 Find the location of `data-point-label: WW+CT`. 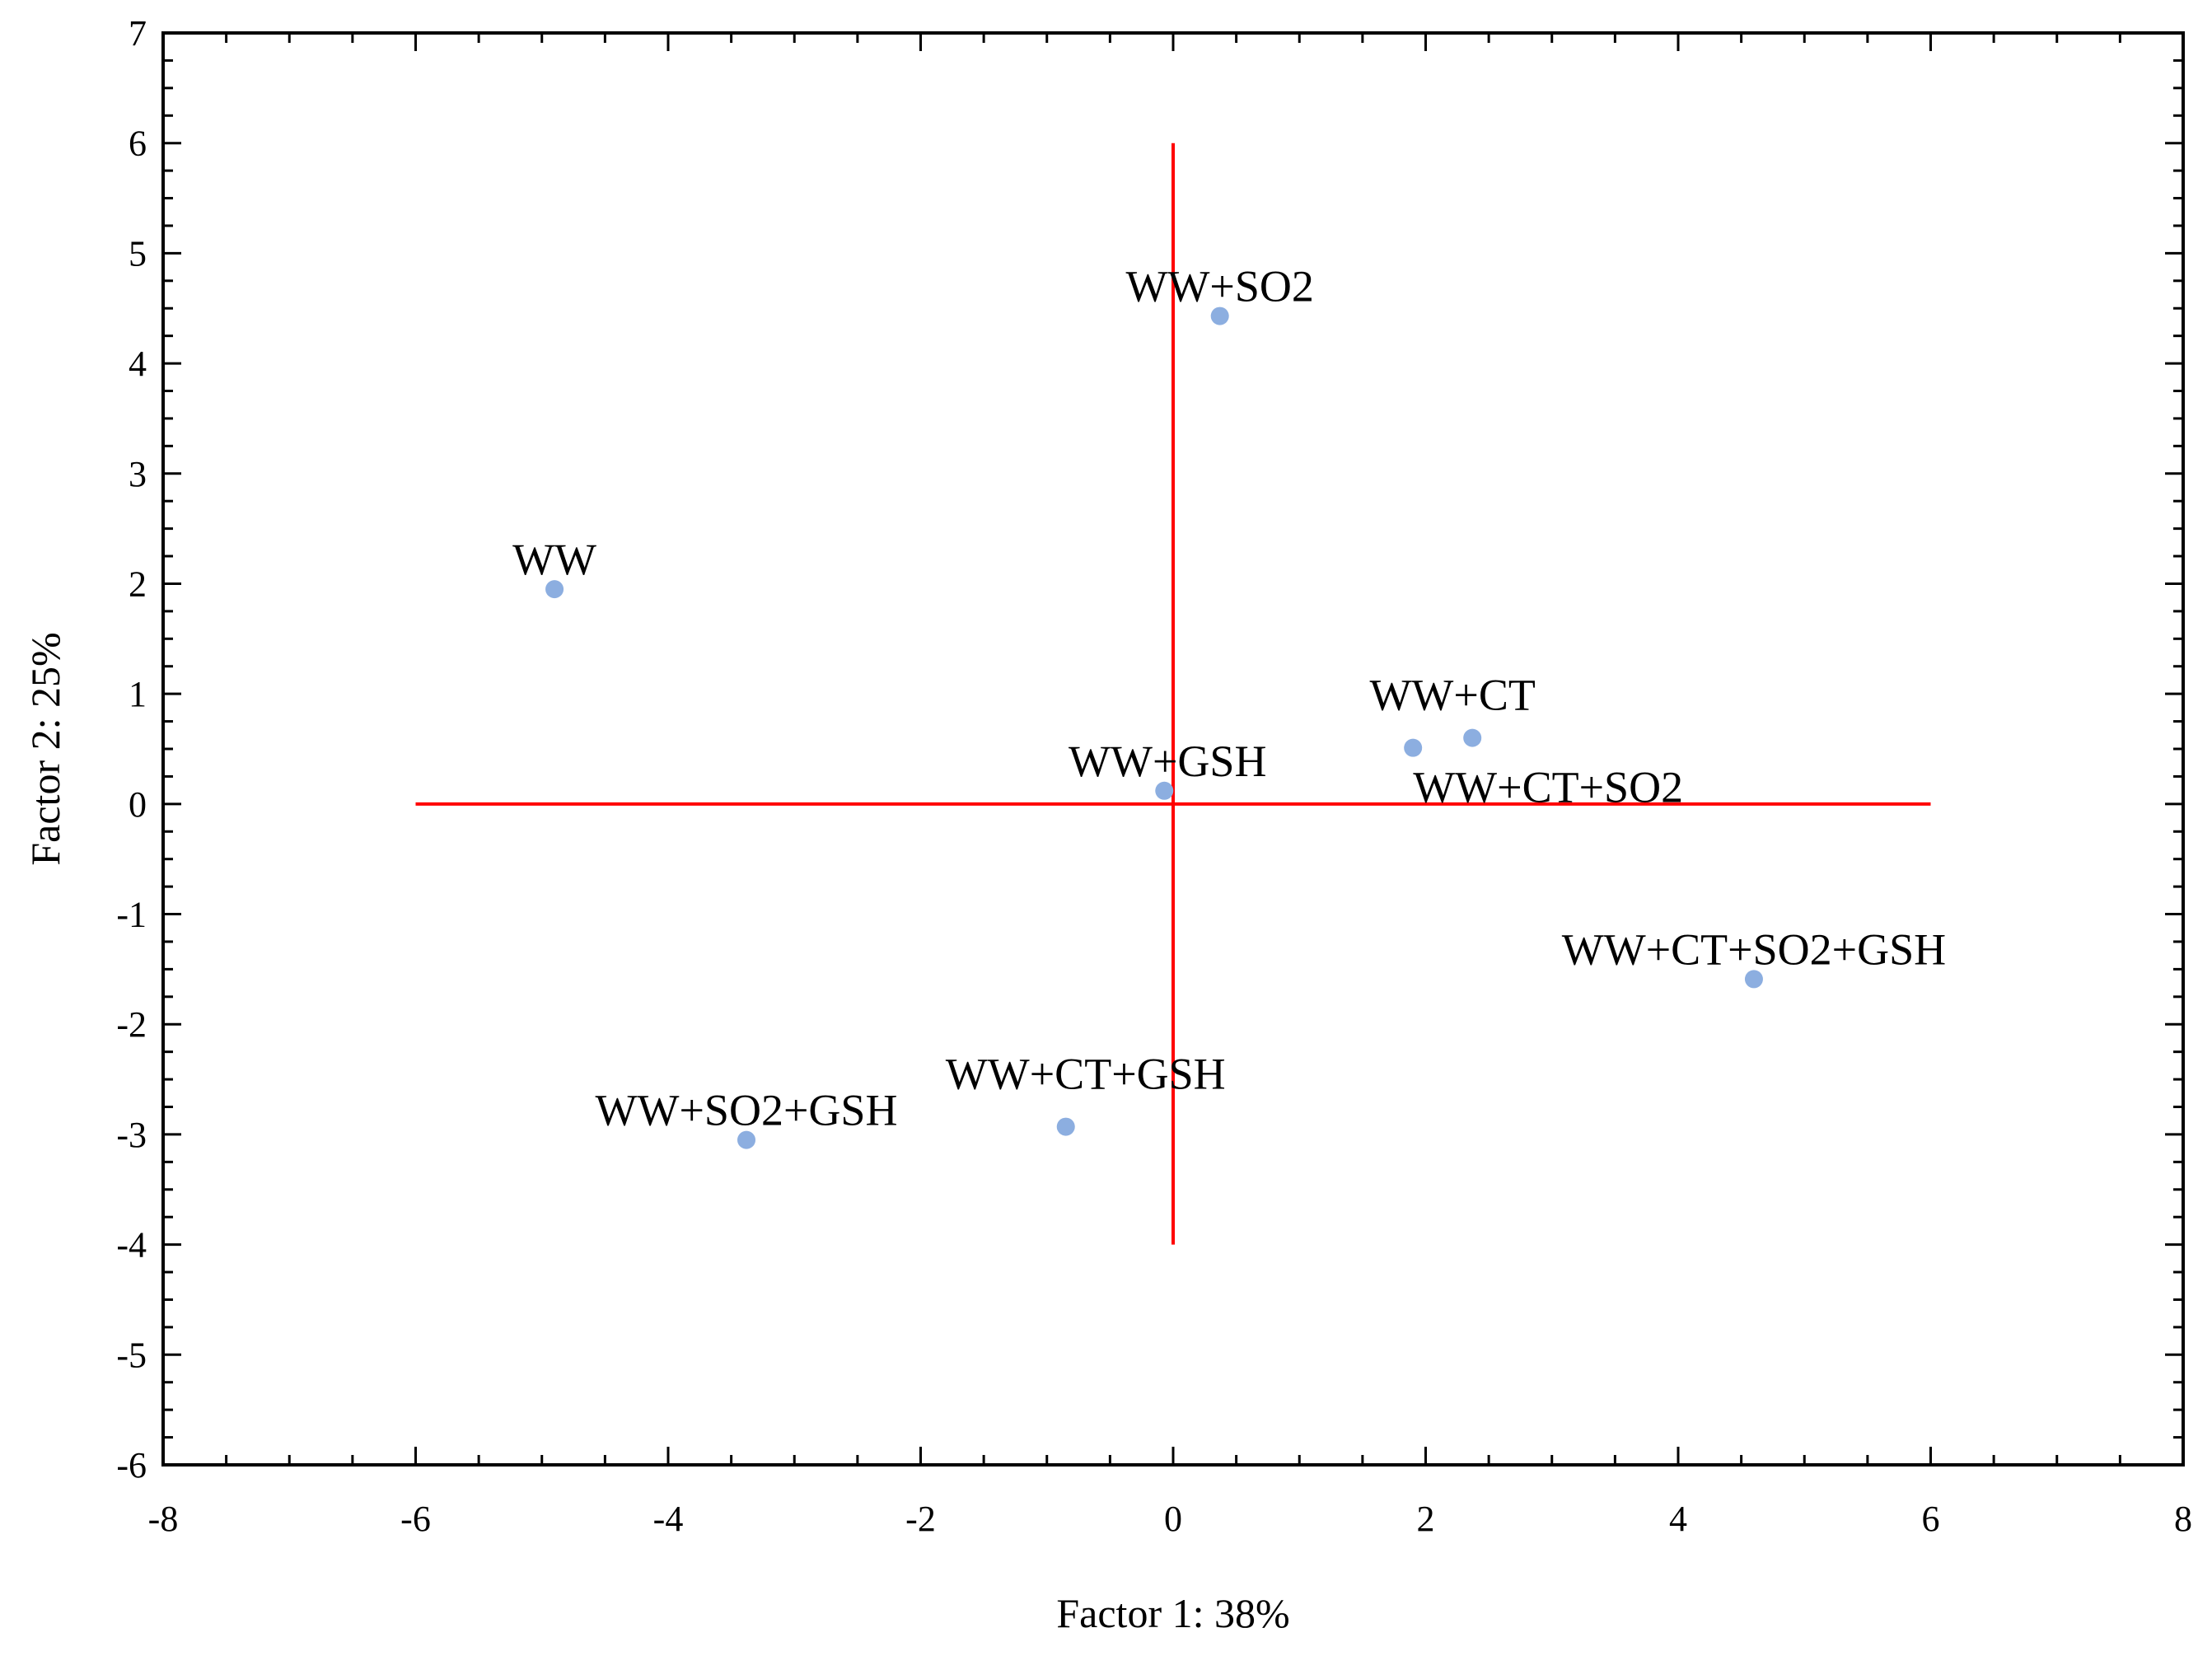

data-point-label: WW+CT is located at coordinates (1452, 695).